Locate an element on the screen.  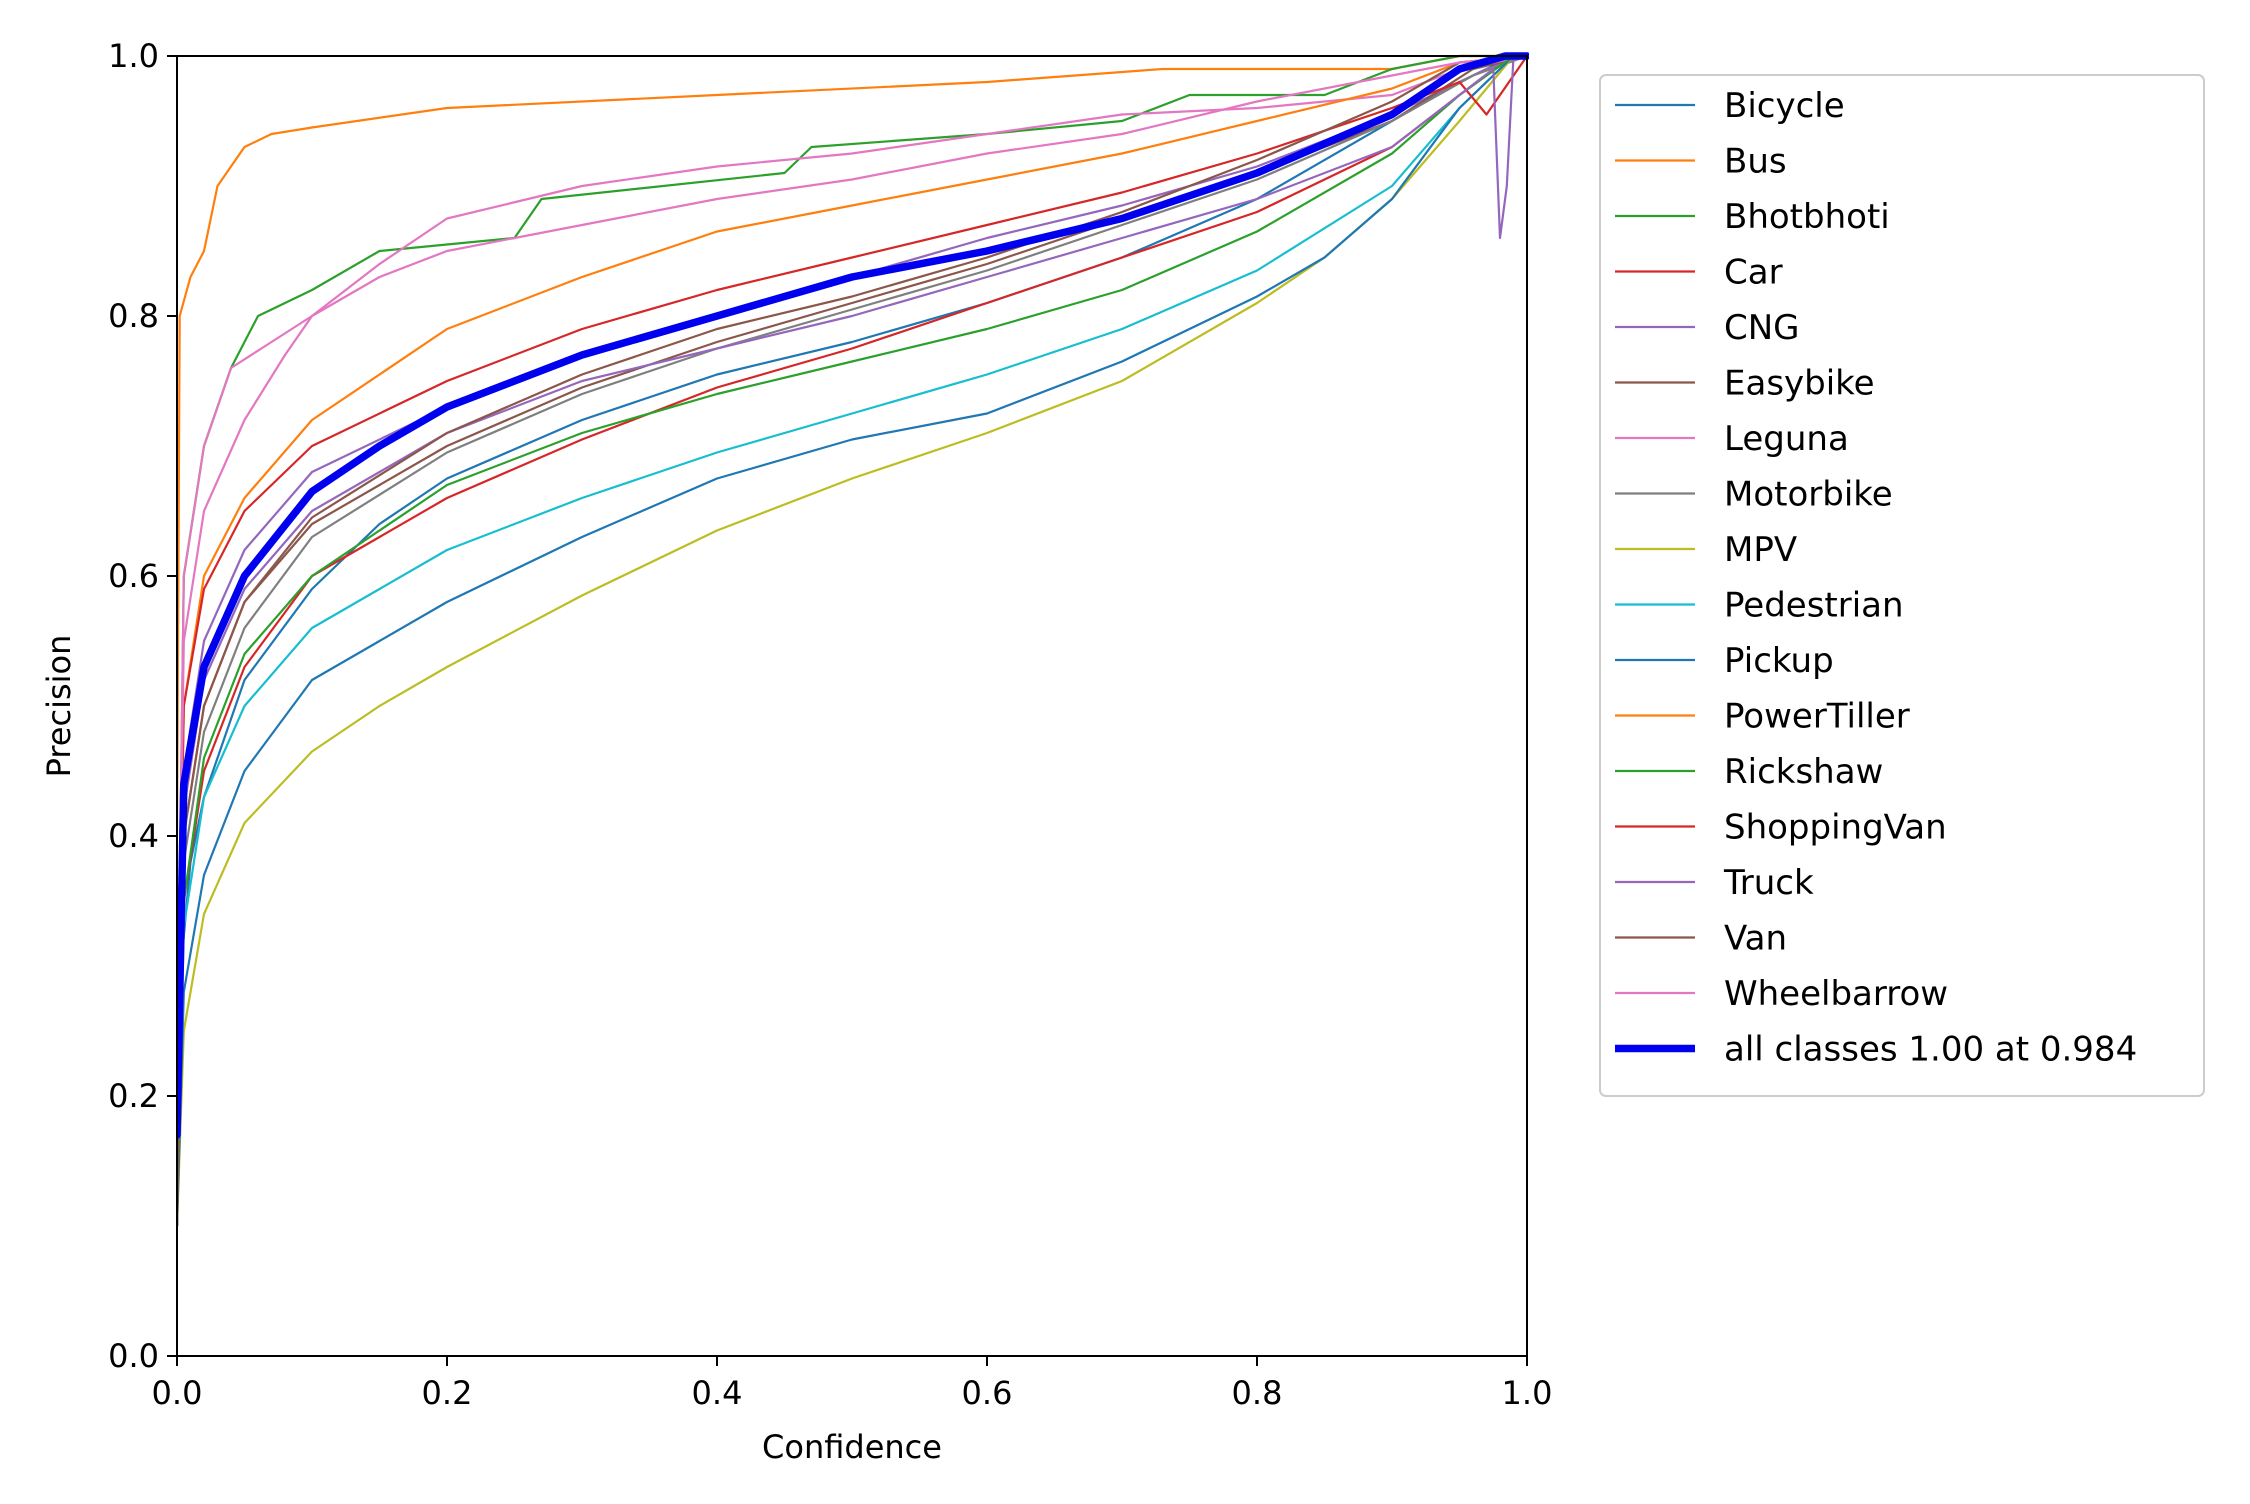
y-tick-label: 1.0 is located at coordinates (133, 56).